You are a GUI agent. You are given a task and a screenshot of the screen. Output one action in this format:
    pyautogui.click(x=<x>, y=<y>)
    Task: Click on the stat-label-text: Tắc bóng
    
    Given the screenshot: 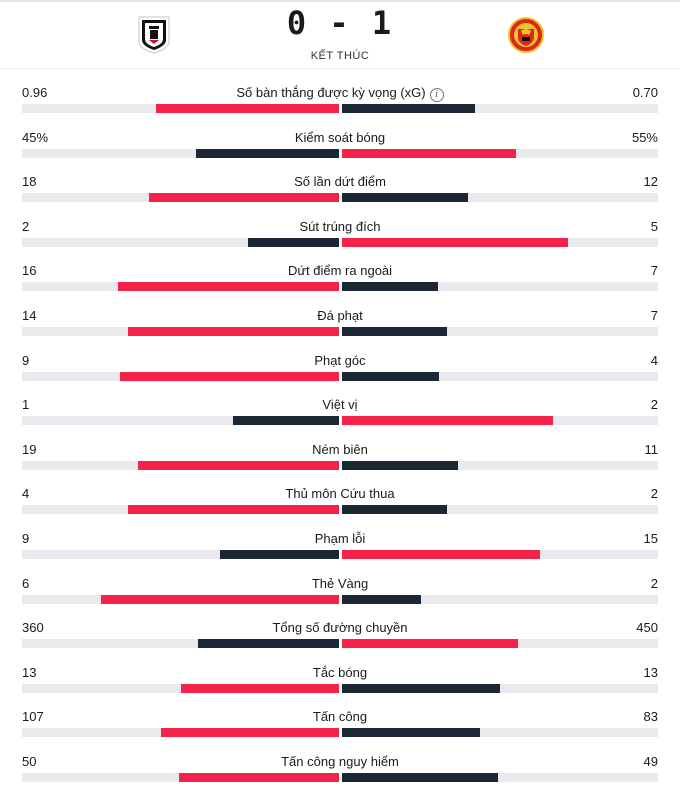 What is the action you would take?
    pyautogui.click(x=340, y=672)
    